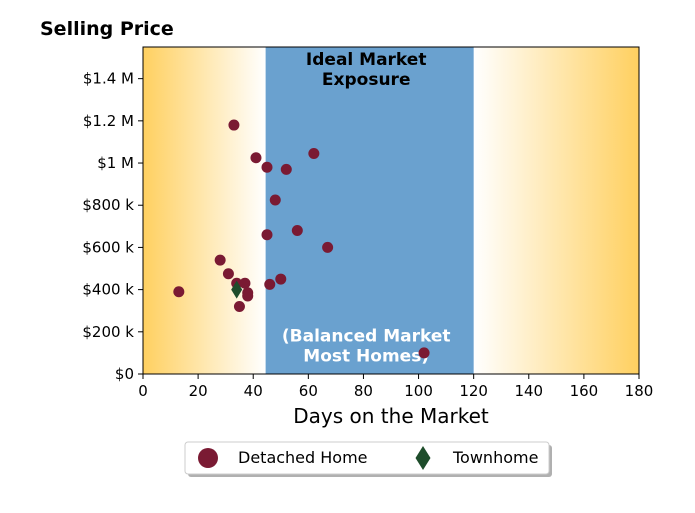 This screenshot has width=695, height=513. I want to click on x-tick-label: 40, so click(253, 391).